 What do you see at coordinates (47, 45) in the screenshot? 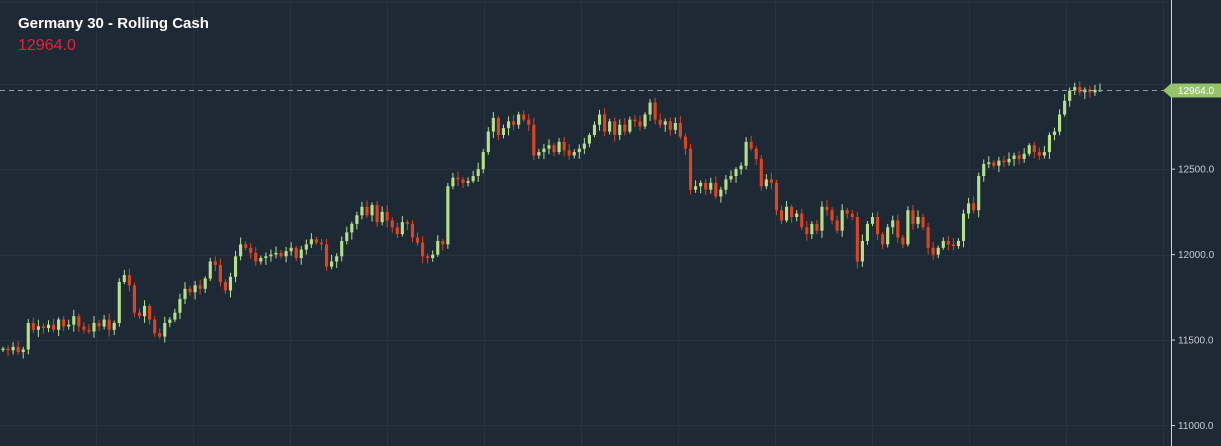
I see `last-price: 12964.0` at bounding box center [47, 45].